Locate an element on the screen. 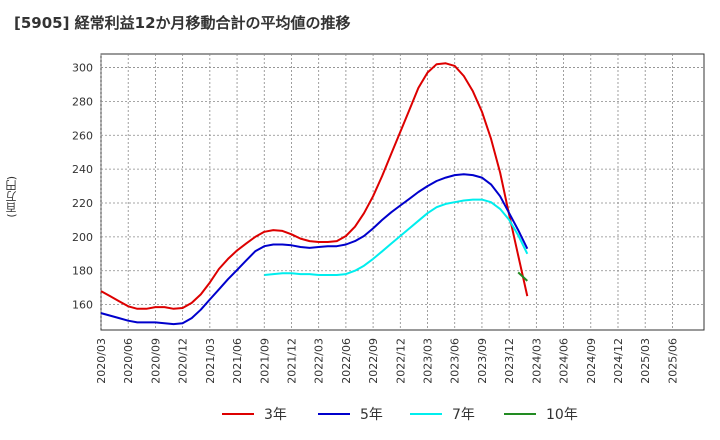  x-tick-label: 2024/03 is located at coordinates (536, 361).